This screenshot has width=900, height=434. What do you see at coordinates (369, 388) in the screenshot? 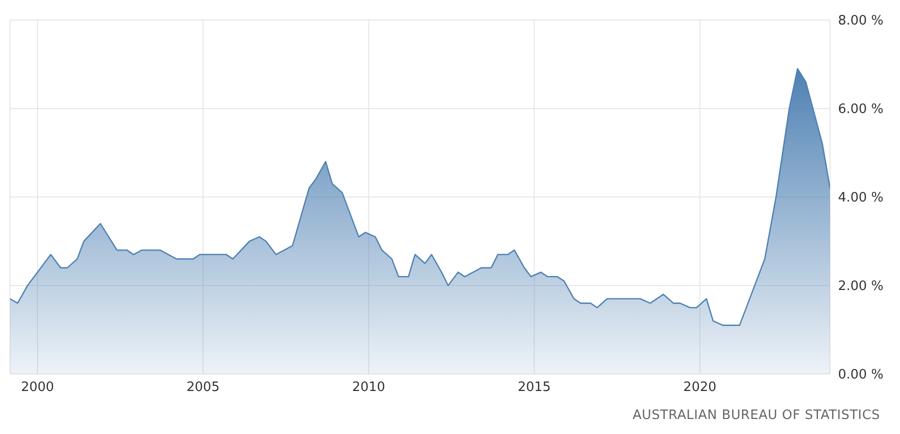
I see `x-tick-label: 2010` at bounding box center [369, 388].